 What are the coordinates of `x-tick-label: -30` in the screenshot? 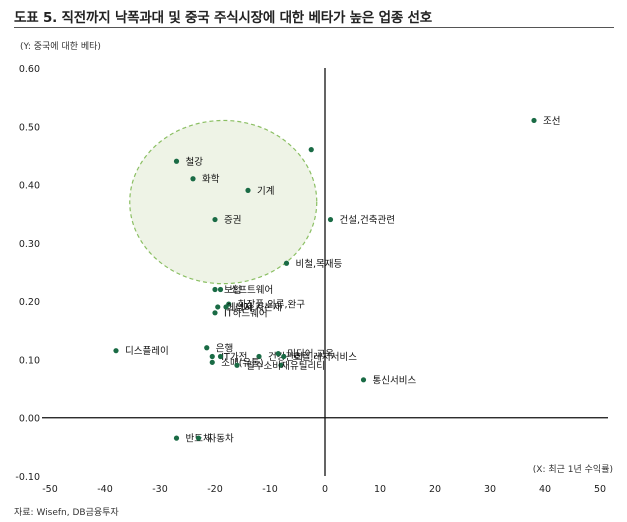 It's located at (160, 489).